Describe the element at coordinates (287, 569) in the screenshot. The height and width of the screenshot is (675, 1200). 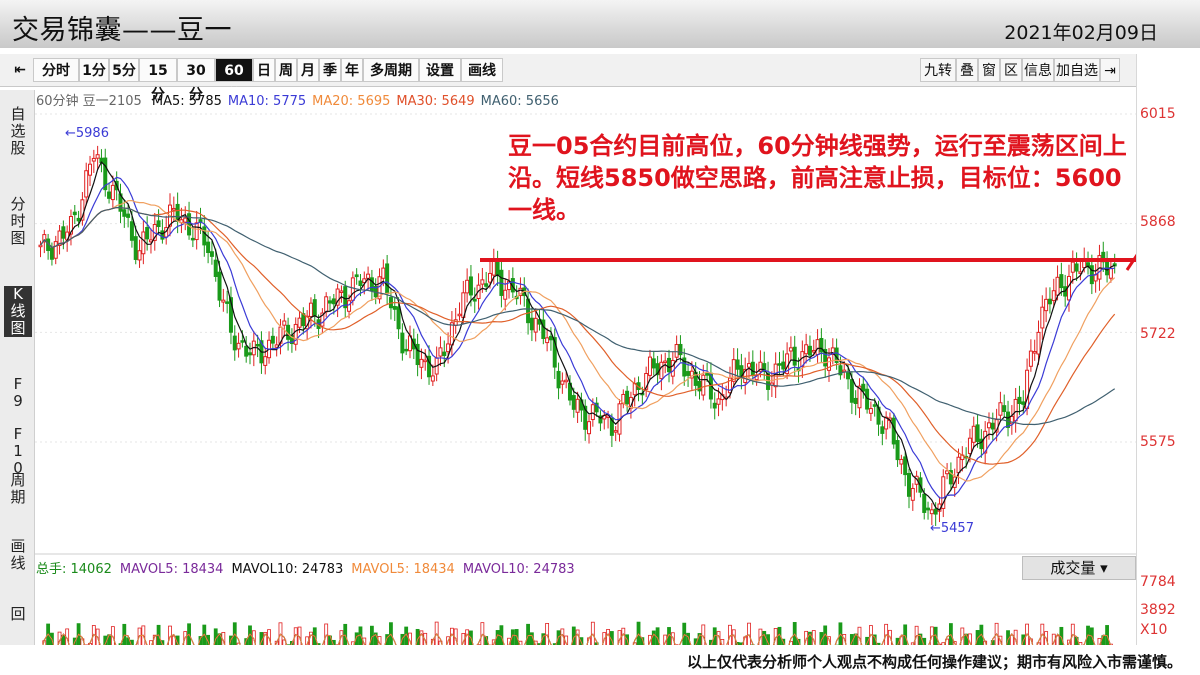
I see `vol-legend-item-2: MAVOL10: 24783` at that location.